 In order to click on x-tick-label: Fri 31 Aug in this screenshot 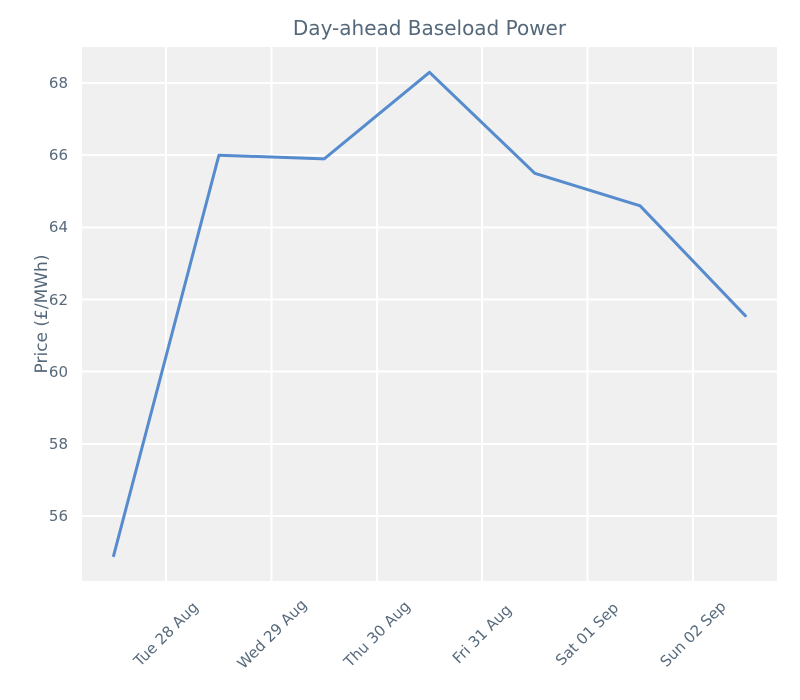, I will do `click(482, 634)`.